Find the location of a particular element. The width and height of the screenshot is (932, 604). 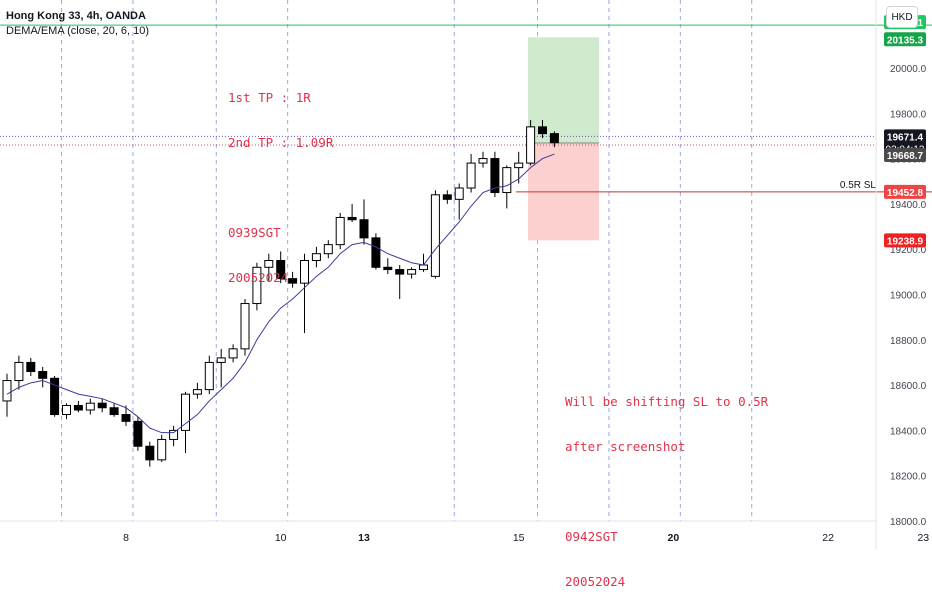

top-note-time: 0939SGT is located at coordinates (254, 232).